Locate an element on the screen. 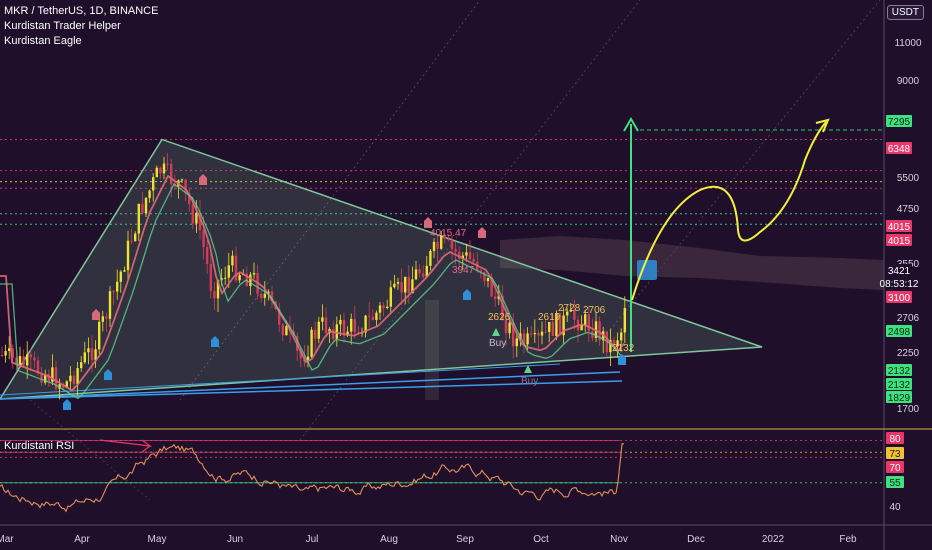 The height and width of the screenshot is (550, 932). price-label-text: 3100 is located at coordinates (899, 298).